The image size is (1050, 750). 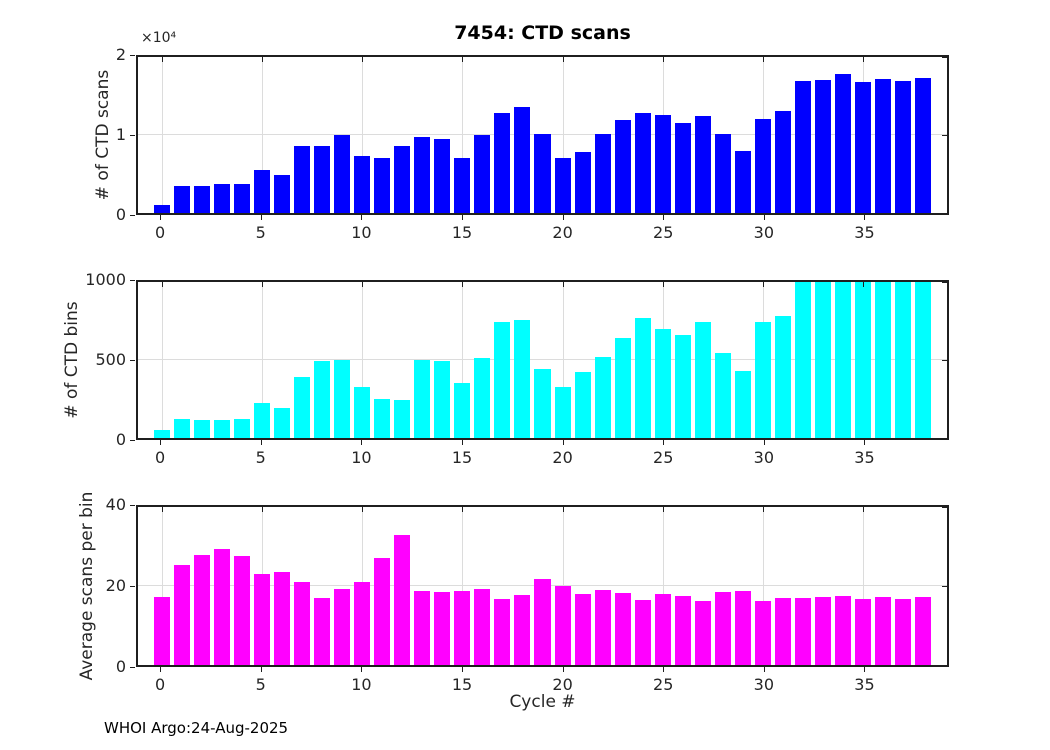 What do you see at coordinates (864, 232) in the screenshot?
I see `x-tick-label: 35` at bounding box center [864, 232].